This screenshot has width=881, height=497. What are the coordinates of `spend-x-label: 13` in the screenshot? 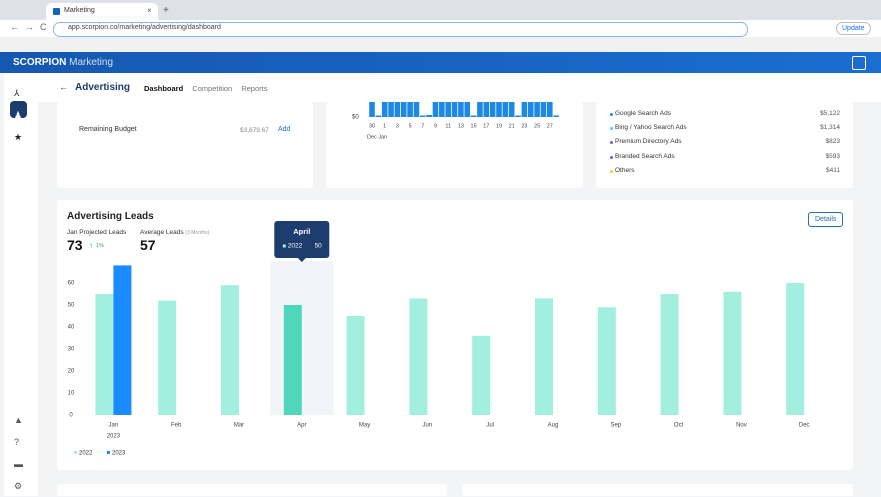 It's located at (461, 126).